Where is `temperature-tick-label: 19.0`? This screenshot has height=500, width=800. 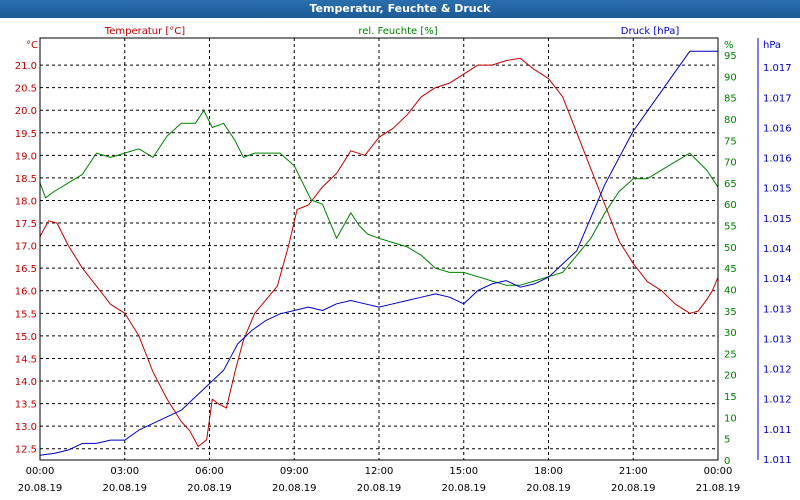 temperature-tick-label: 19.0 is located at coordinates (26, 156).